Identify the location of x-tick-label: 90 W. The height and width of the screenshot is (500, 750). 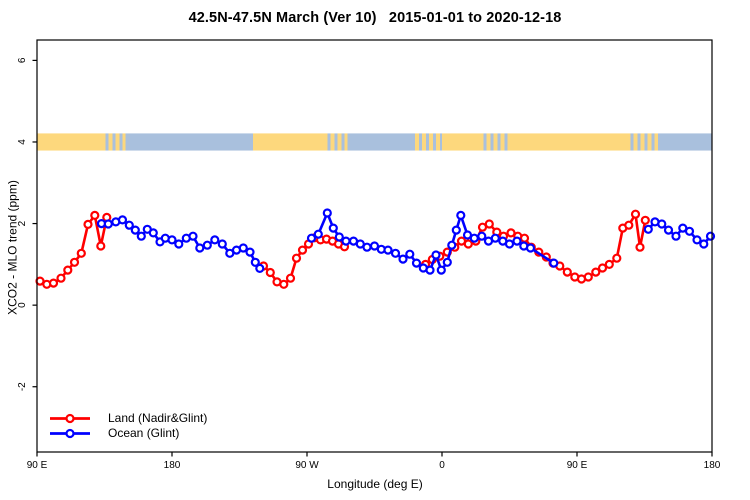
(307, 465).